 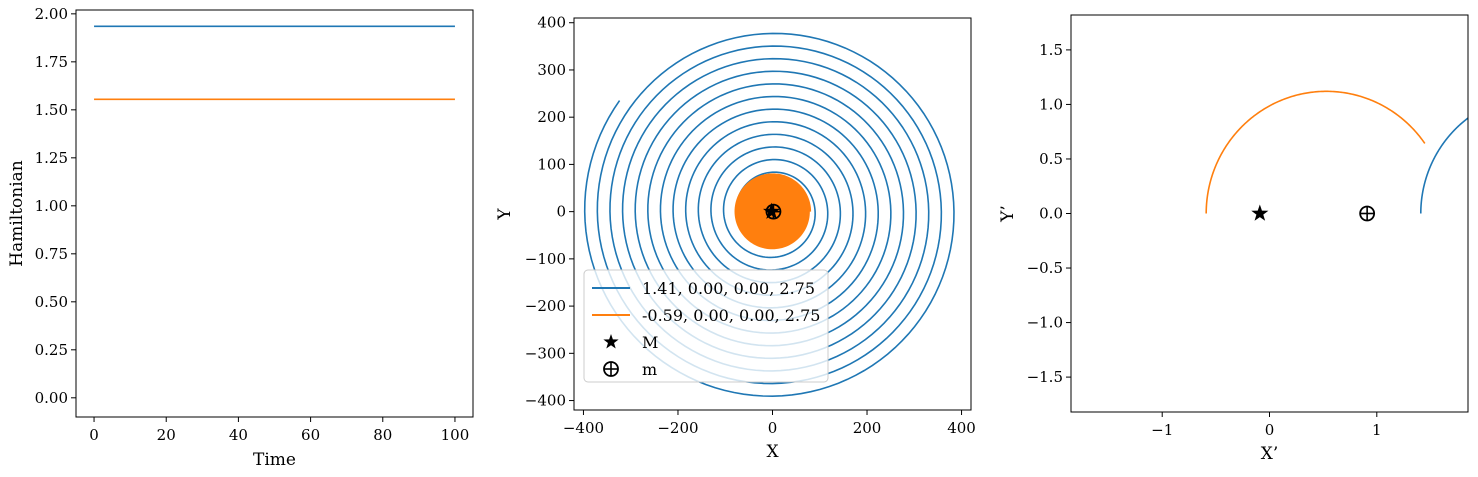 I want to click on legend-entry-M: M, so click(x=650, y=342).